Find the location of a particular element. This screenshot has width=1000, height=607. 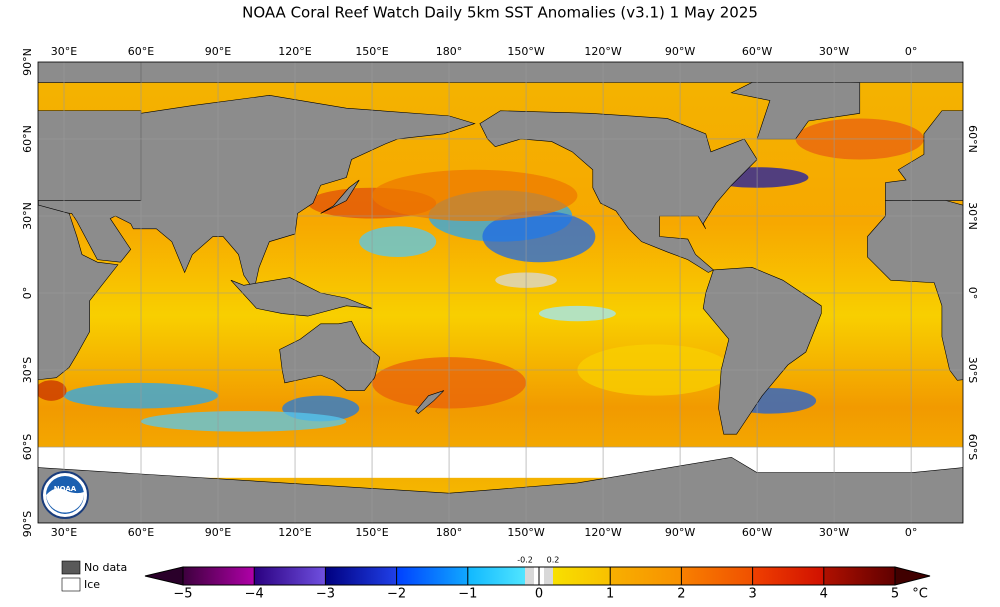

noaa-logo: NOAA is located at coordinates (65, 495).